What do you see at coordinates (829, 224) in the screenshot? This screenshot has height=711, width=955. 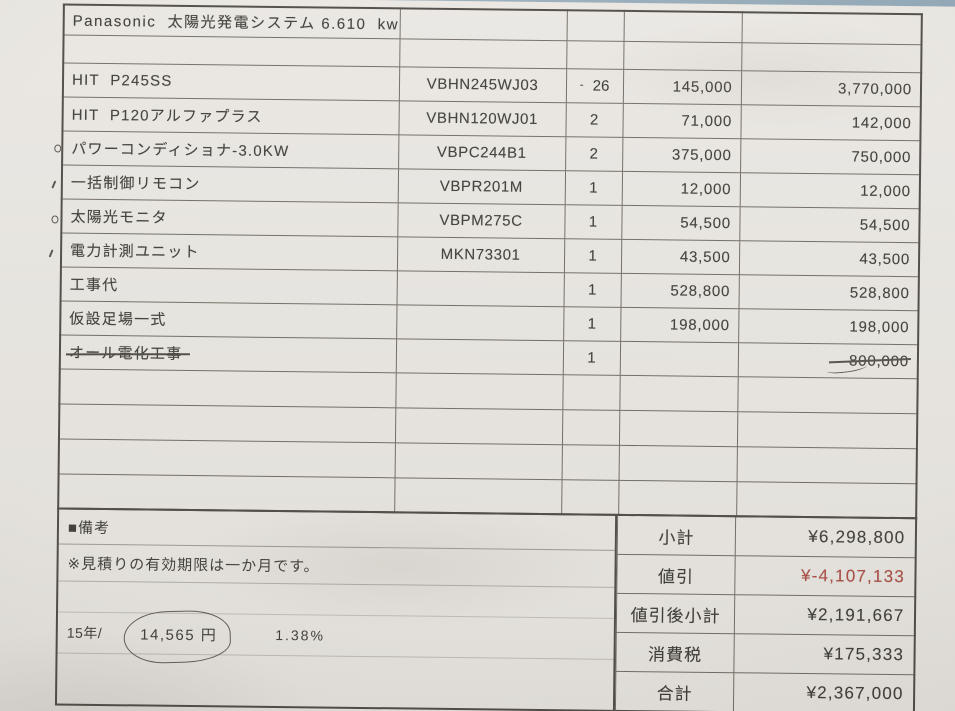 I see `amount-cell: 54,500` at bounding box center [829, 224].